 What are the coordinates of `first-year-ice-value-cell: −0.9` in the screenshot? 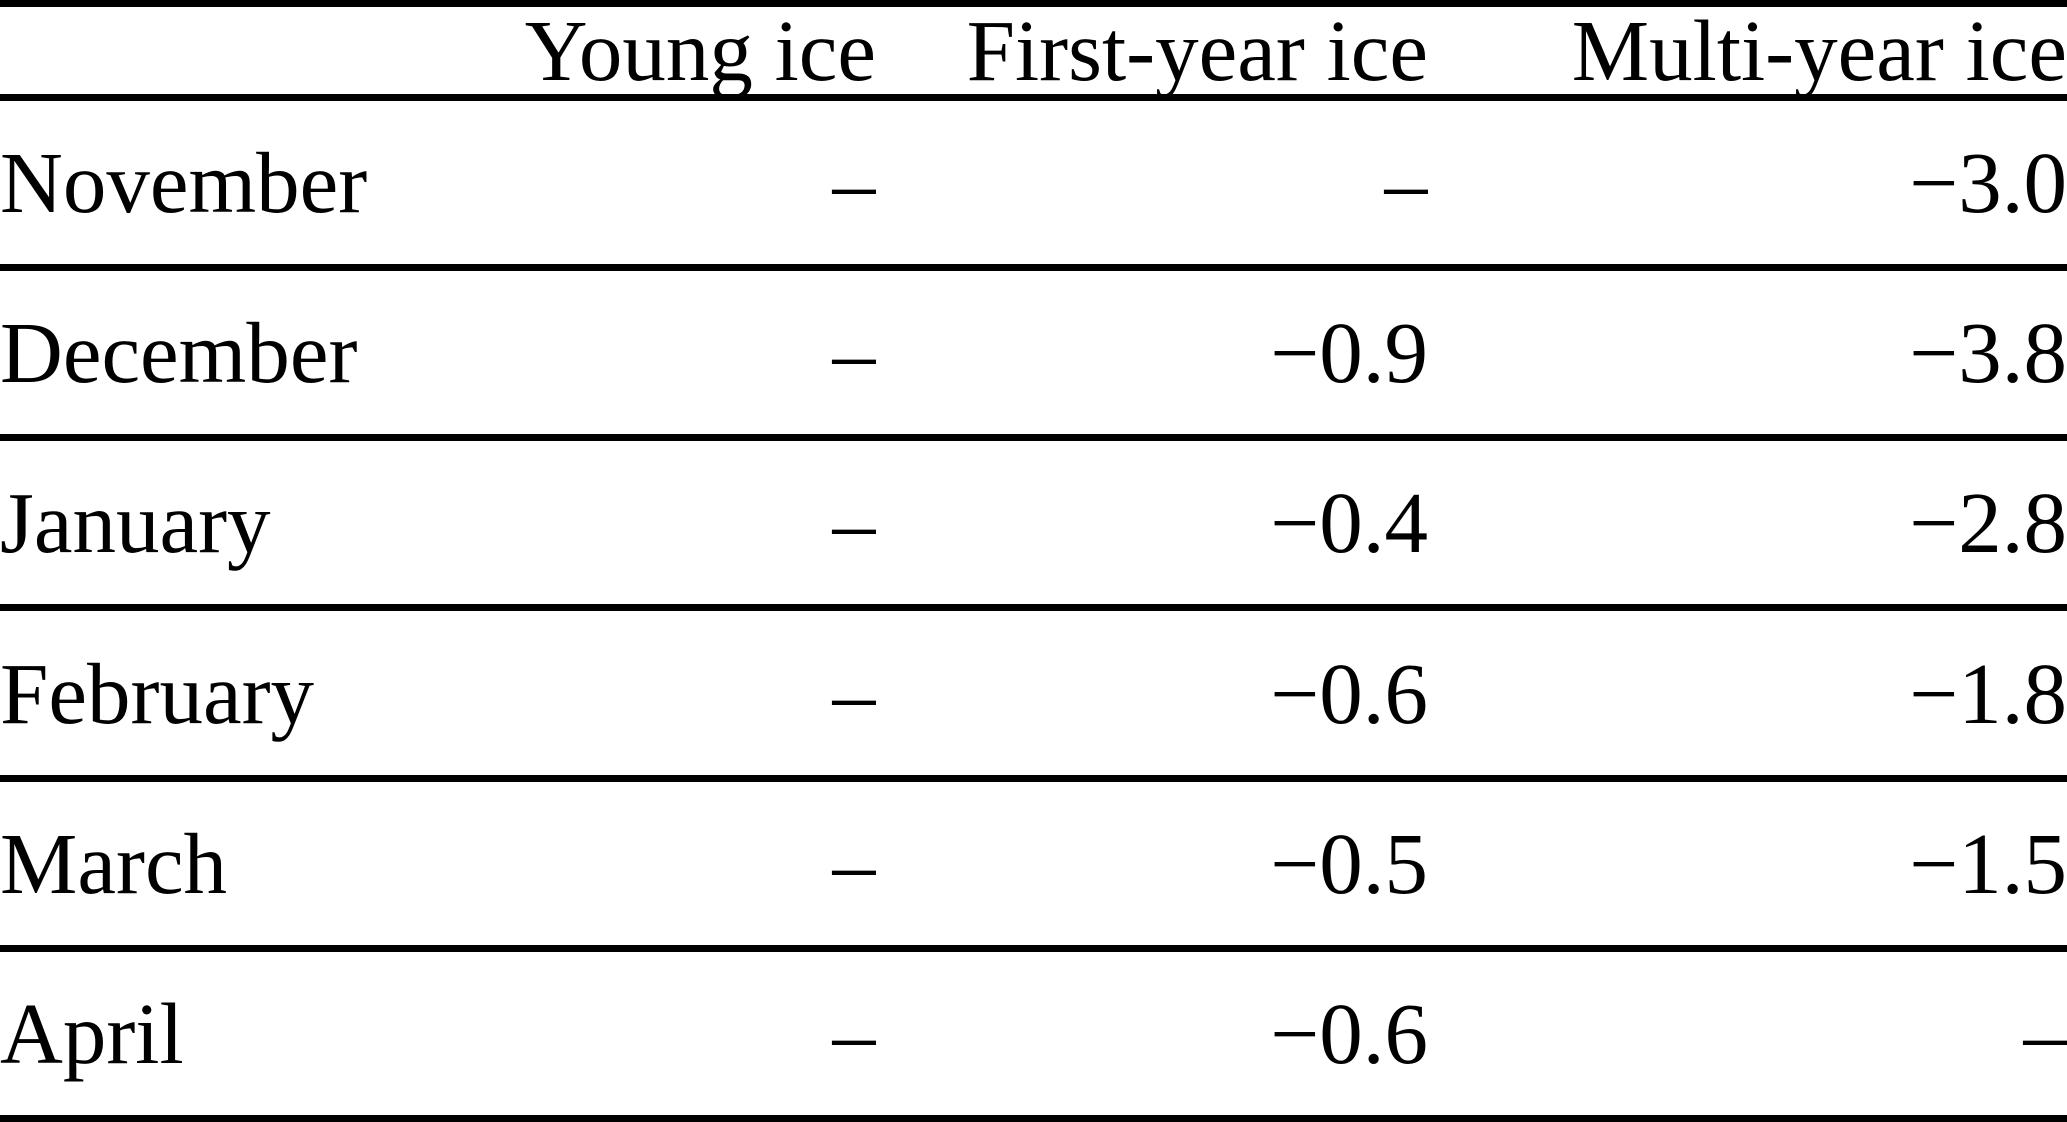 It's located at (1349, 353).